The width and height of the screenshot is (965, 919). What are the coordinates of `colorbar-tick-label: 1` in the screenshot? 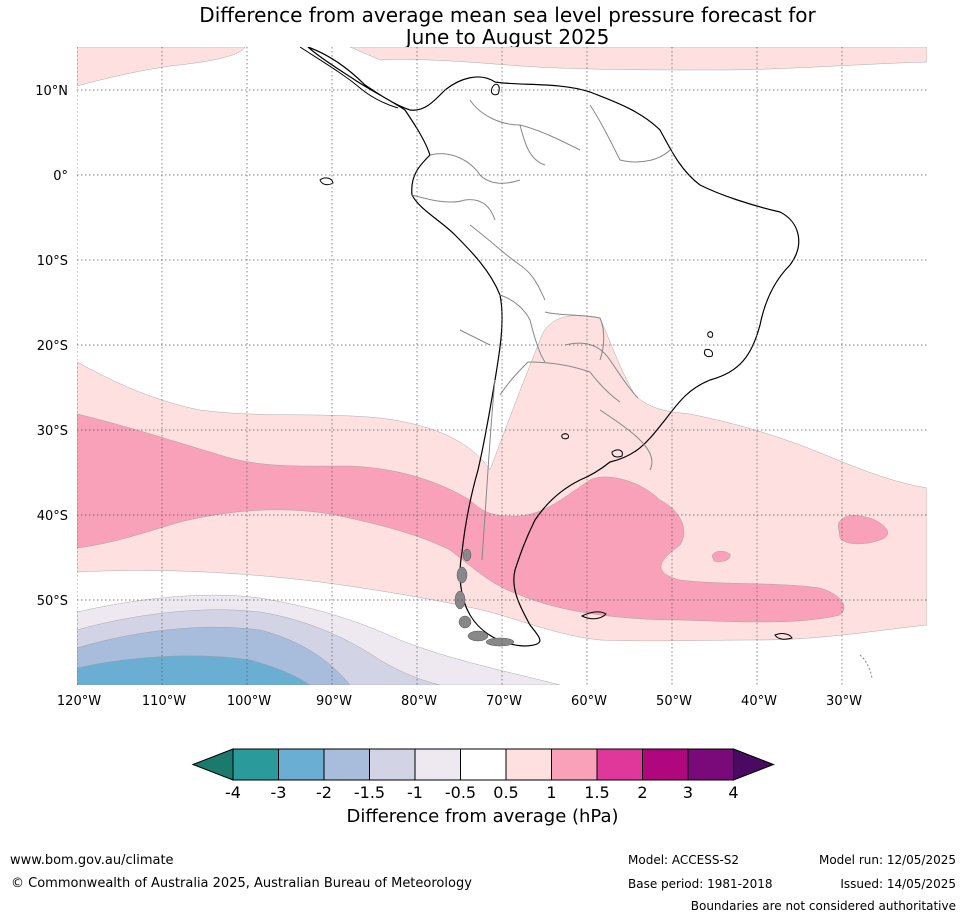 It's located at (551, 792).